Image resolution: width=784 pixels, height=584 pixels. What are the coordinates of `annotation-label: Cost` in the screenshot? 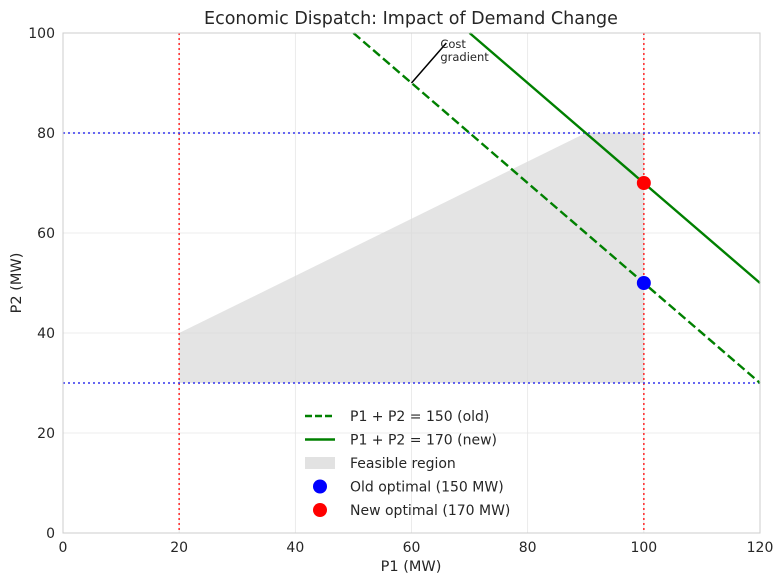 It's located at (453, 44).